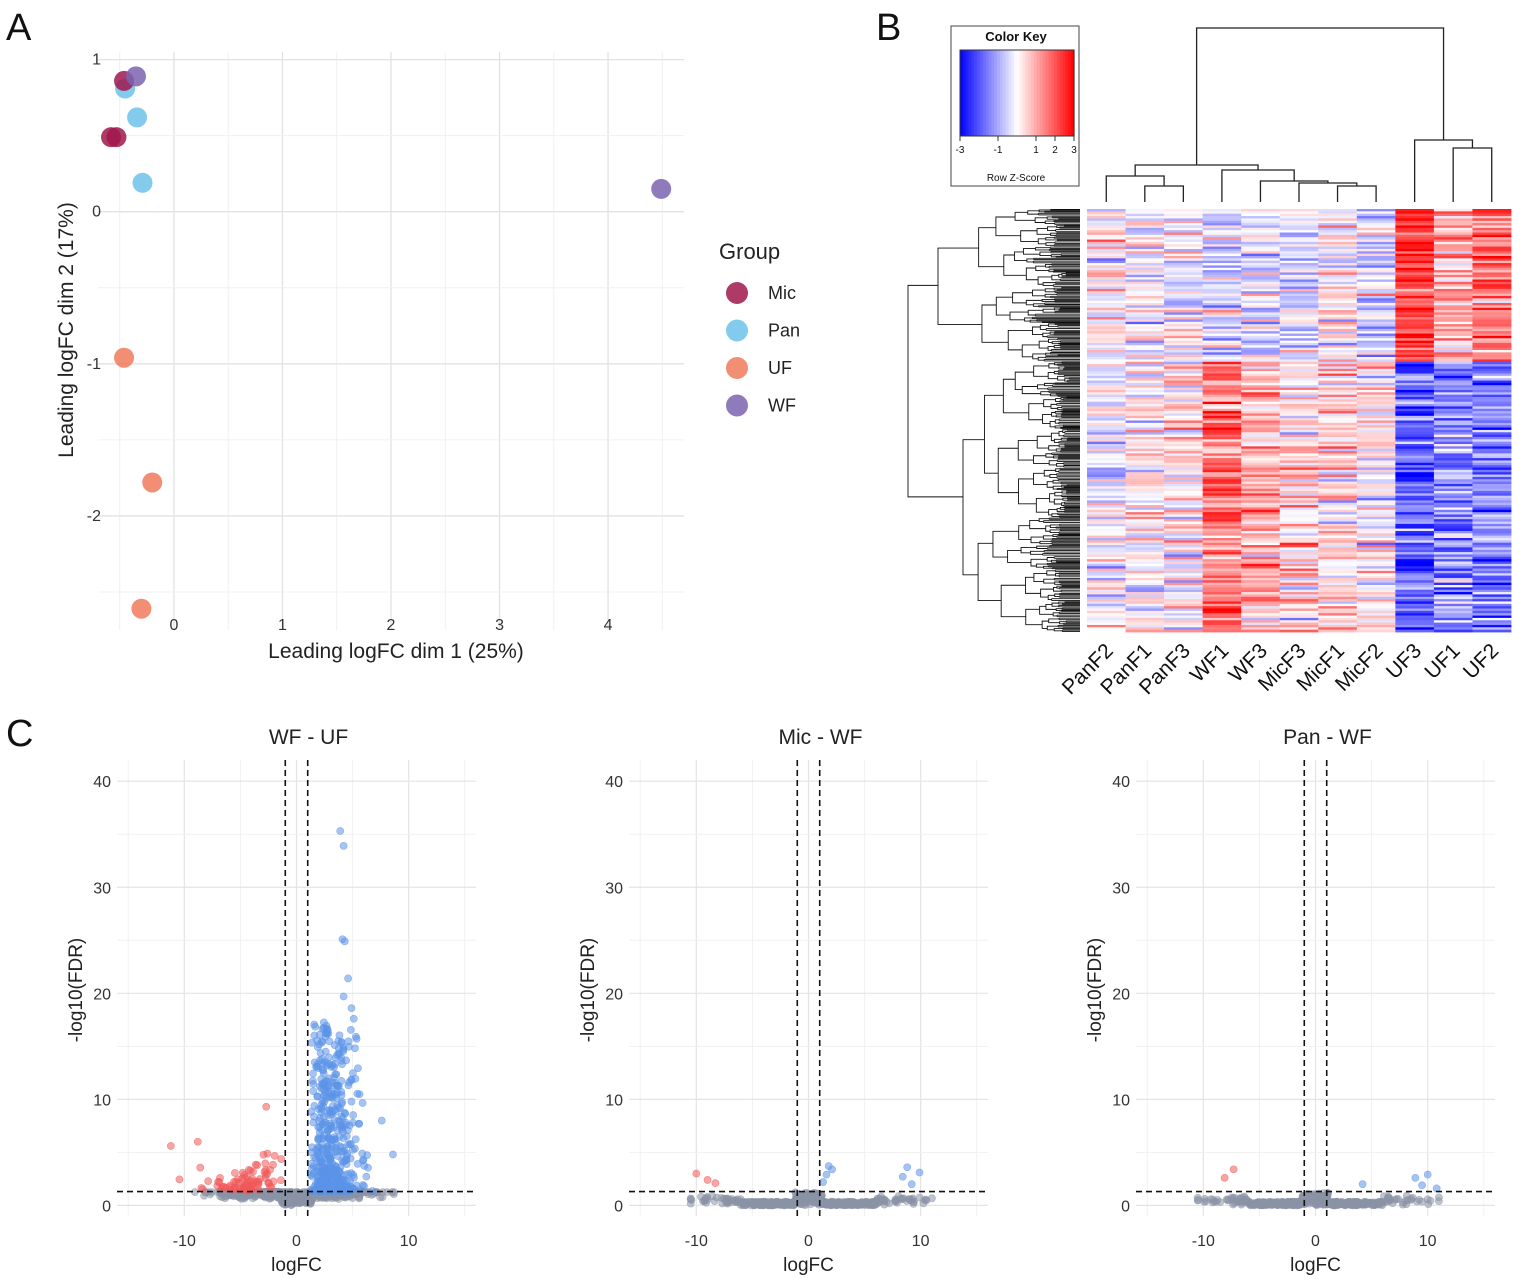  I want to click on volcano-point-ns, so click(382, 1197).